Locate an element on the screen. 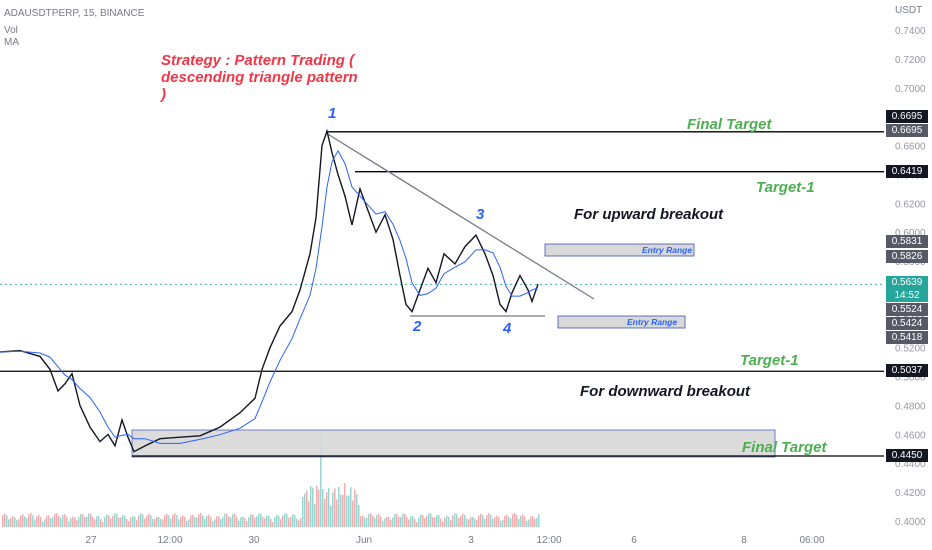 Image resolution: width=932 pixels, height=550 pixels. y-tick-label: 0.6600 is located at coordinates (910, 147).